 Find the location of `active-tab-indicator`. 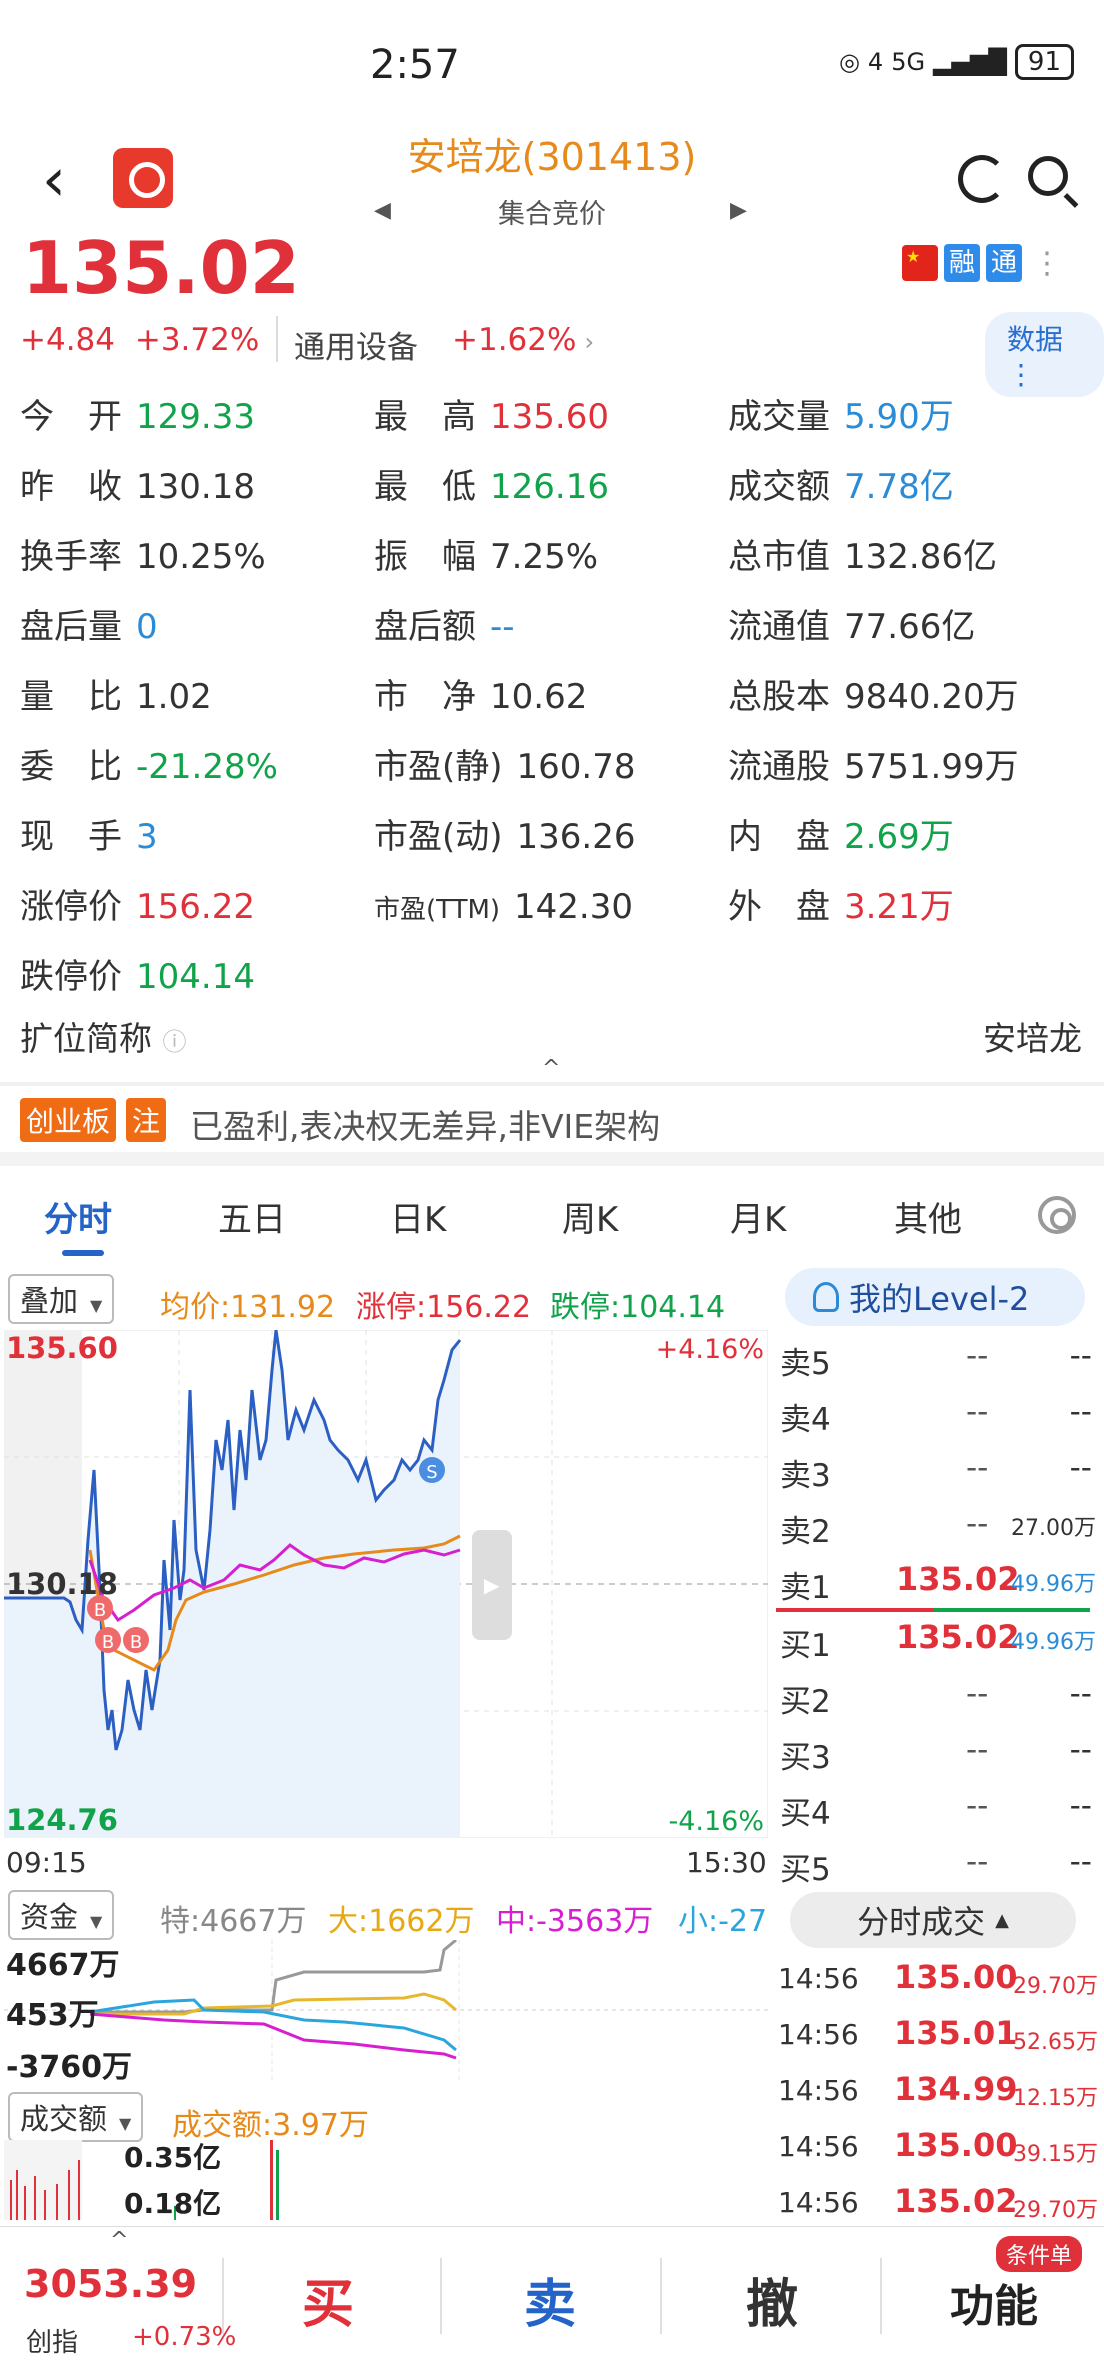

active-tab-indicator is located at coordinates (83, 1253).